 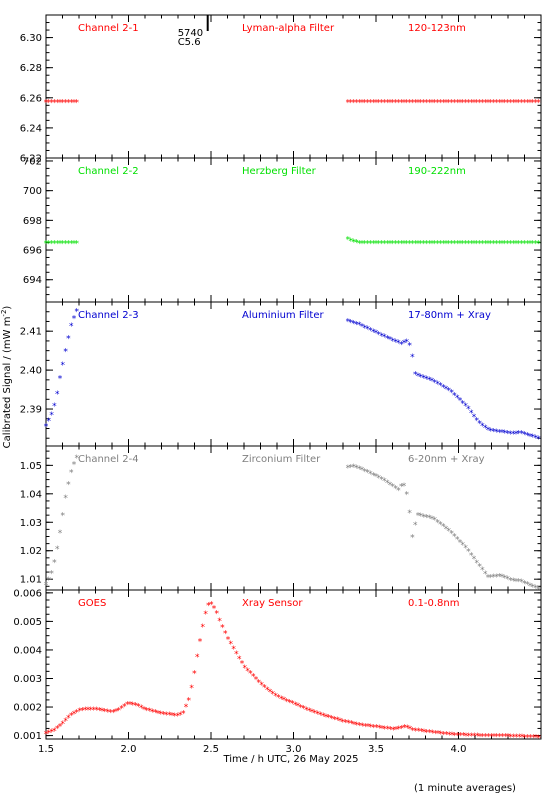 I want to click on y-tick-label: 1.02, so click(x=31, y=551).